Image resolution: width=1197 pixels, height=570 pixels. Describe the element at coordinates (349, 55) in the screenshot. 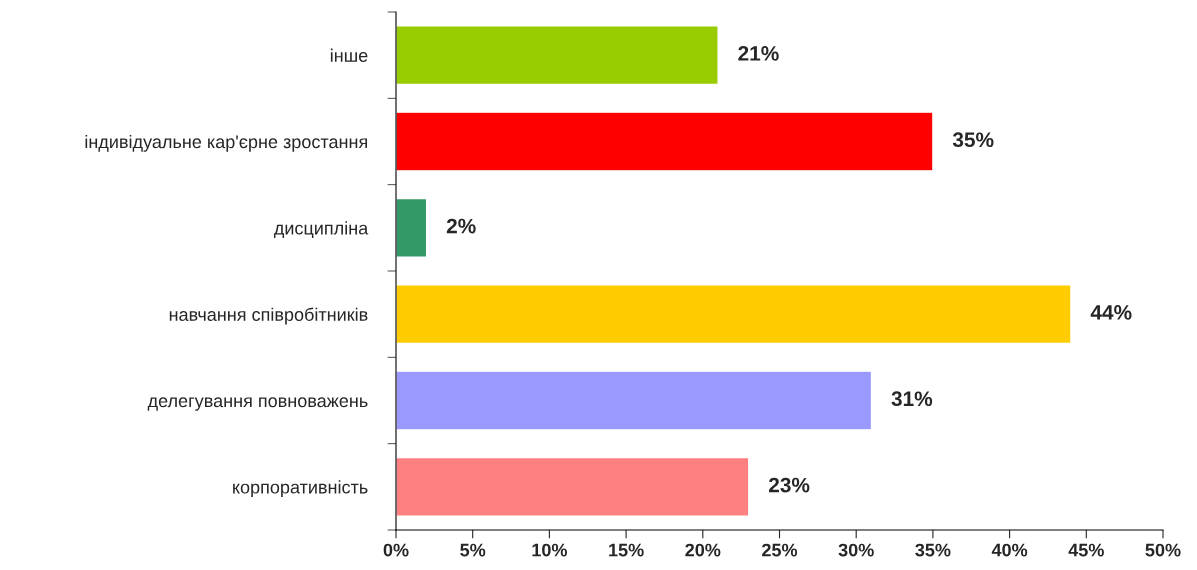

I see `y-tick-label: інше` at that location.